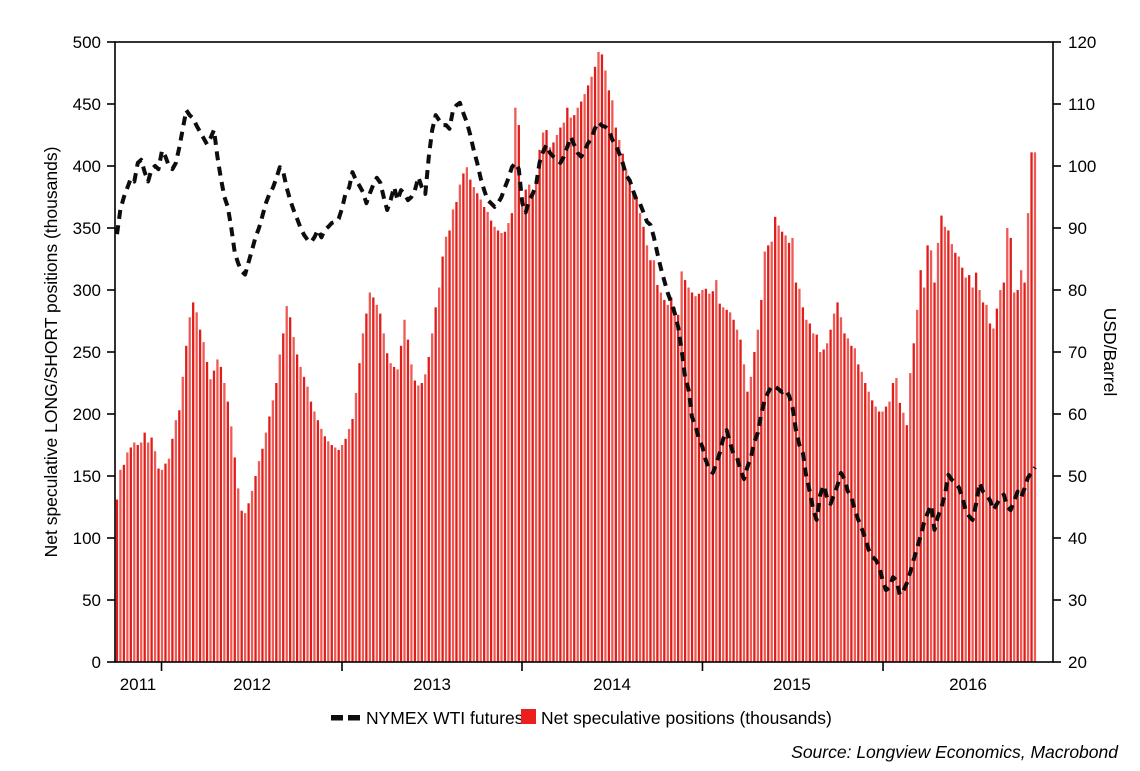 The height and width of the screenshot is (771, 1140). I want to click on year-label: 2016, so click(968, 684).